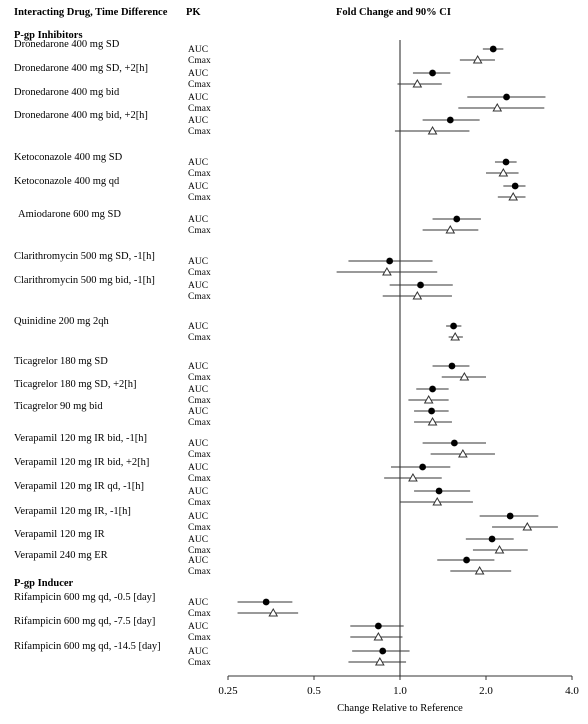  What do you see at coordinates (67, 181) in the screenshot?
I see `row-label: Ketoconazole 400 mg qd` at bounding box center [67, 181].